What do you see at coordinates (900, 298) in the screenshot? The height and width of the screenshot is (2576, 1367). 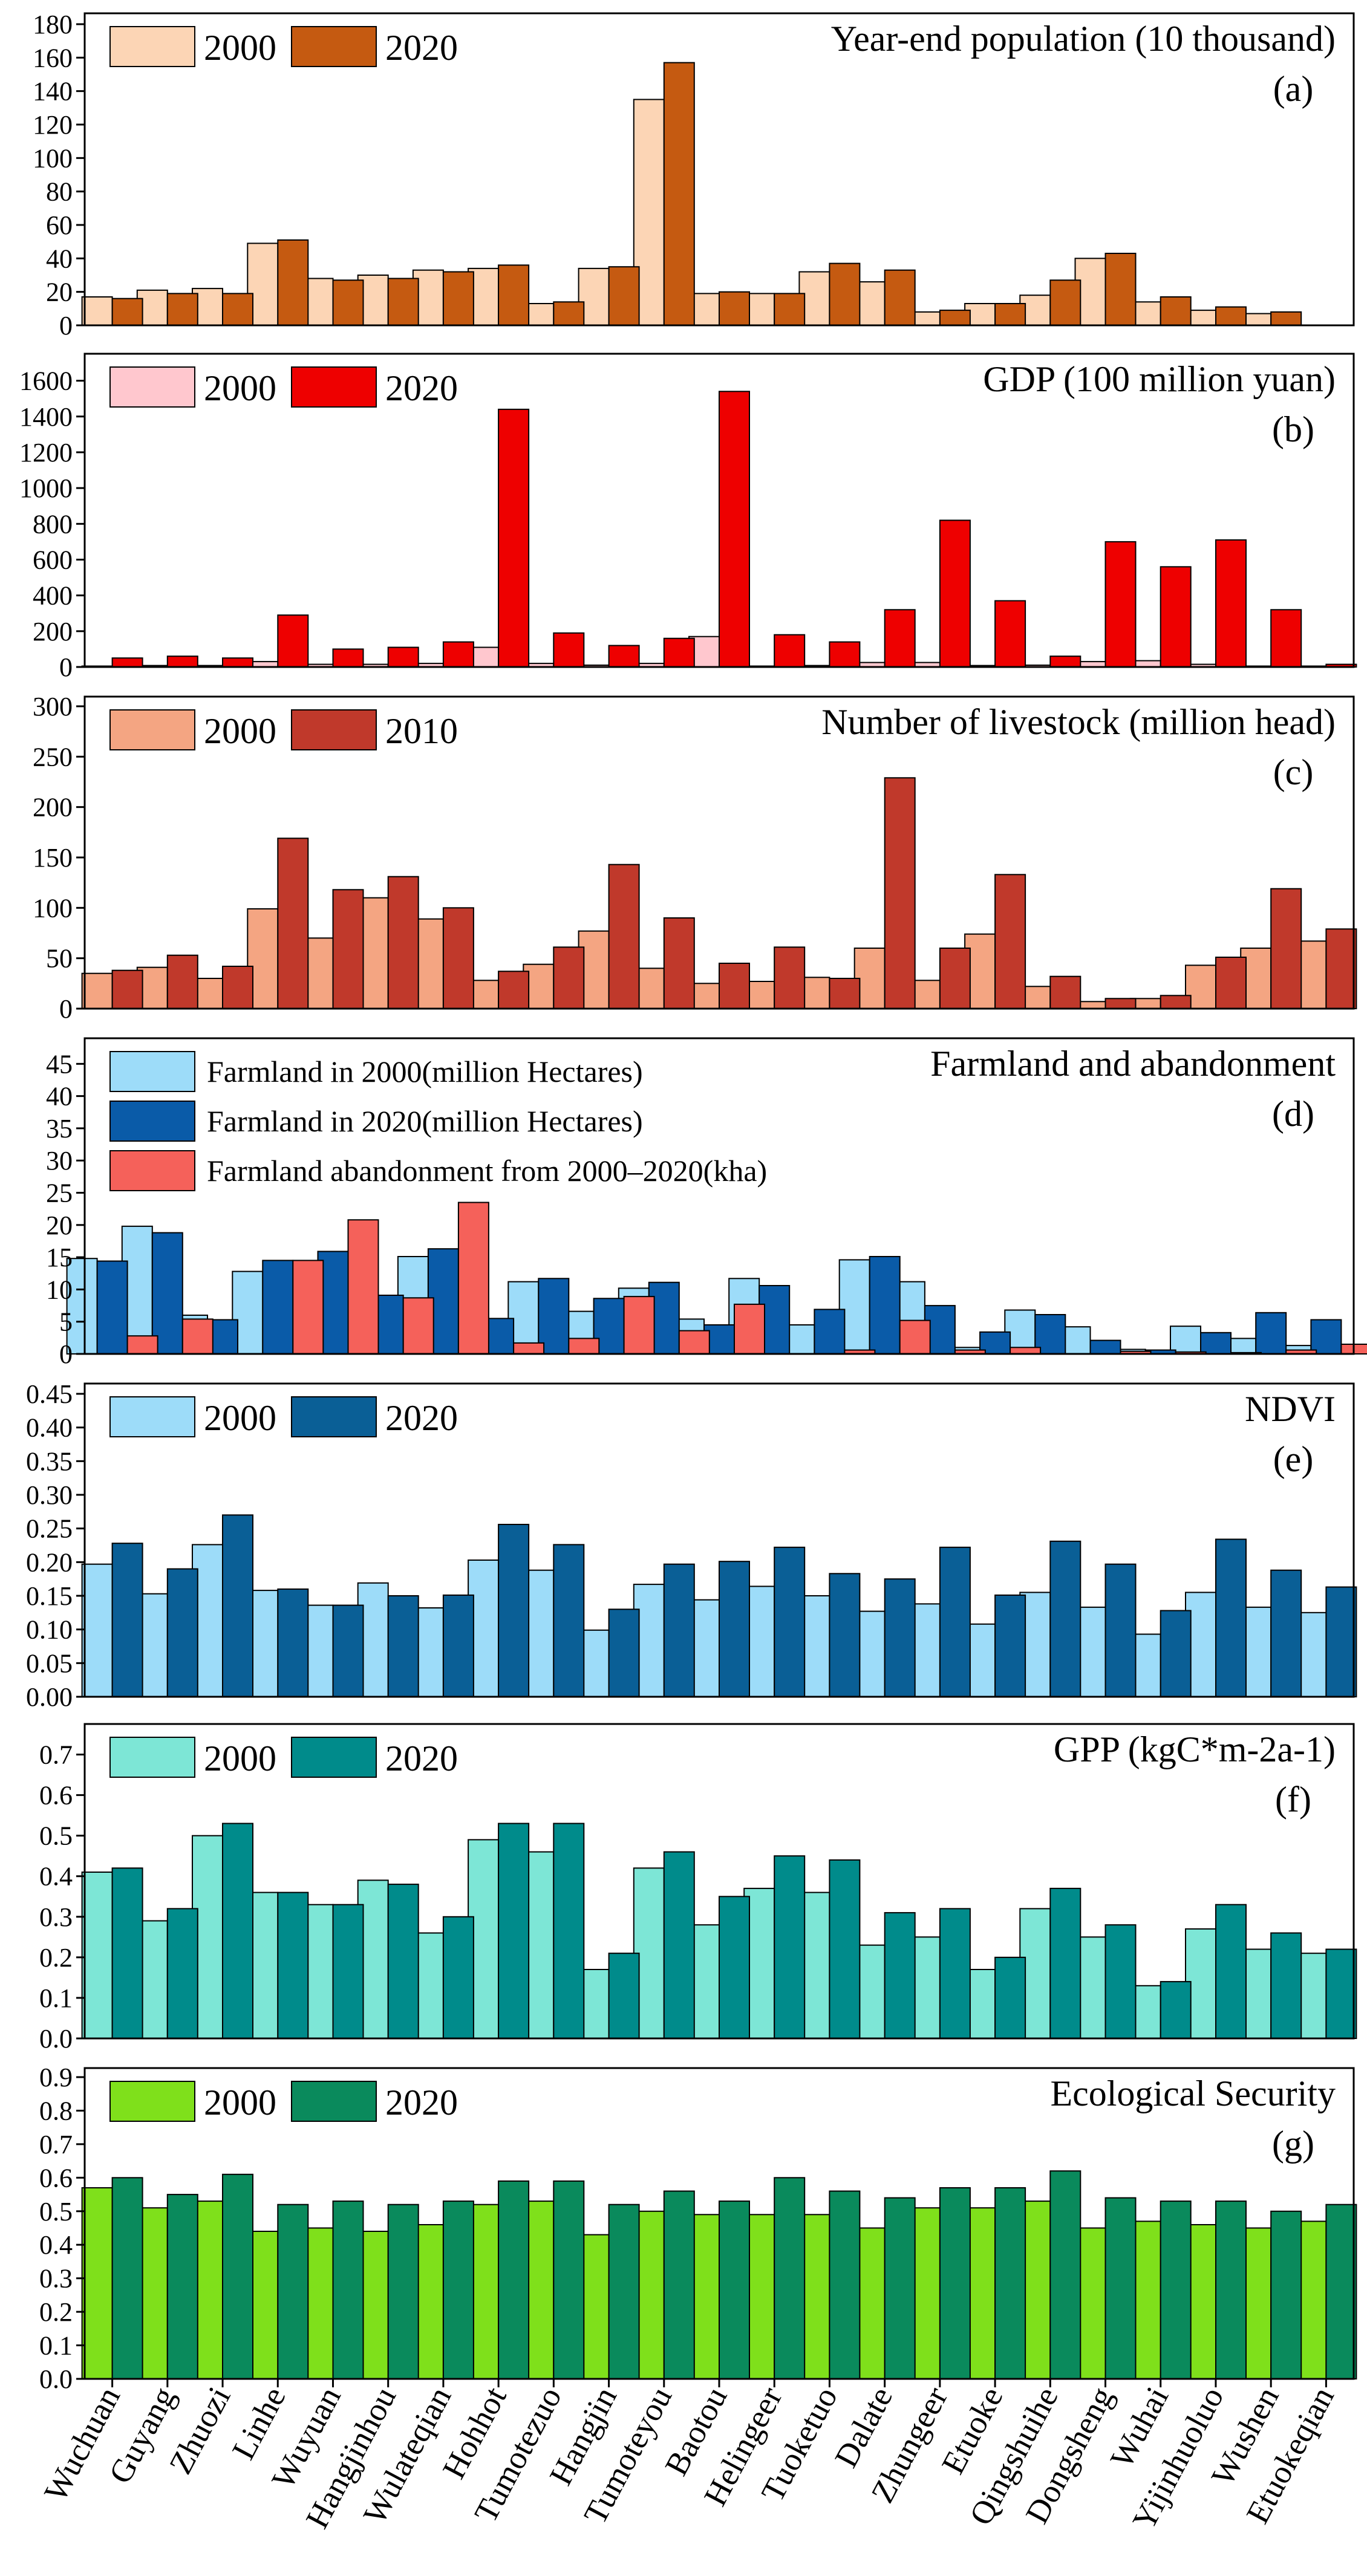 I see `bar-a-2020-dalate` at bounding box center [900, 298].